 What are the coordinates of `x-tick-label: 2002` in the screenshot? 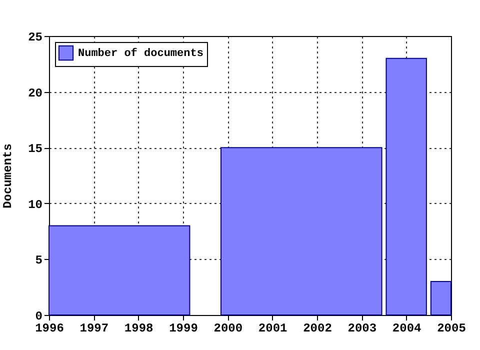 It's located at (317, 329).